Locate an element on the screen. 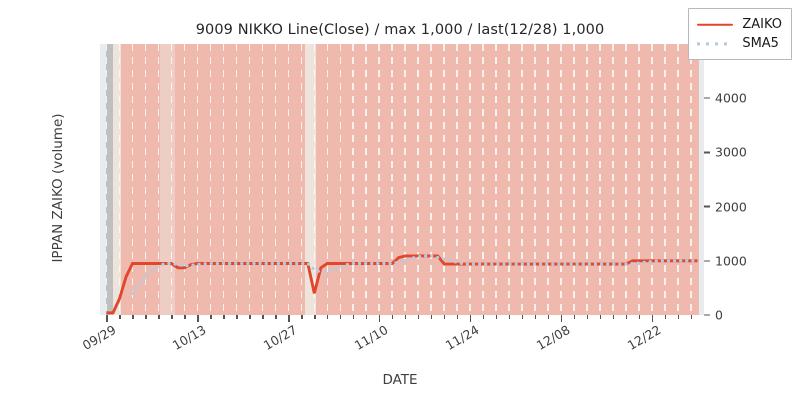 The width and height of the screenshot is (800, 400). x-axis-tick-label: 12/08 is located at coordinates (553, 338).